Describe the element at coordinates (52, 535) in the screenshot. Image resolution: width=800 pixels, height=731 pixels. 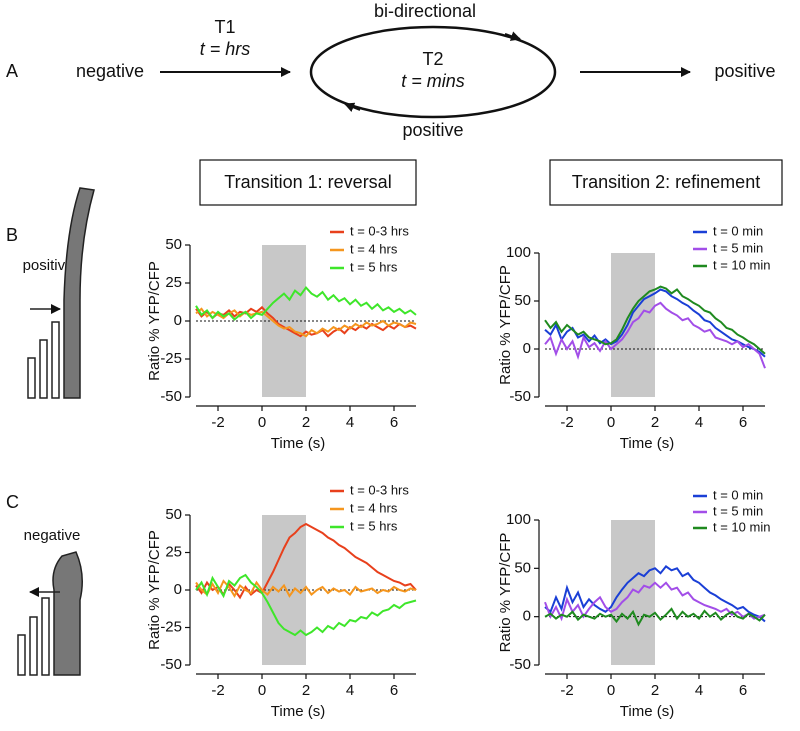
I see `cartoon-label: negative` at that location.